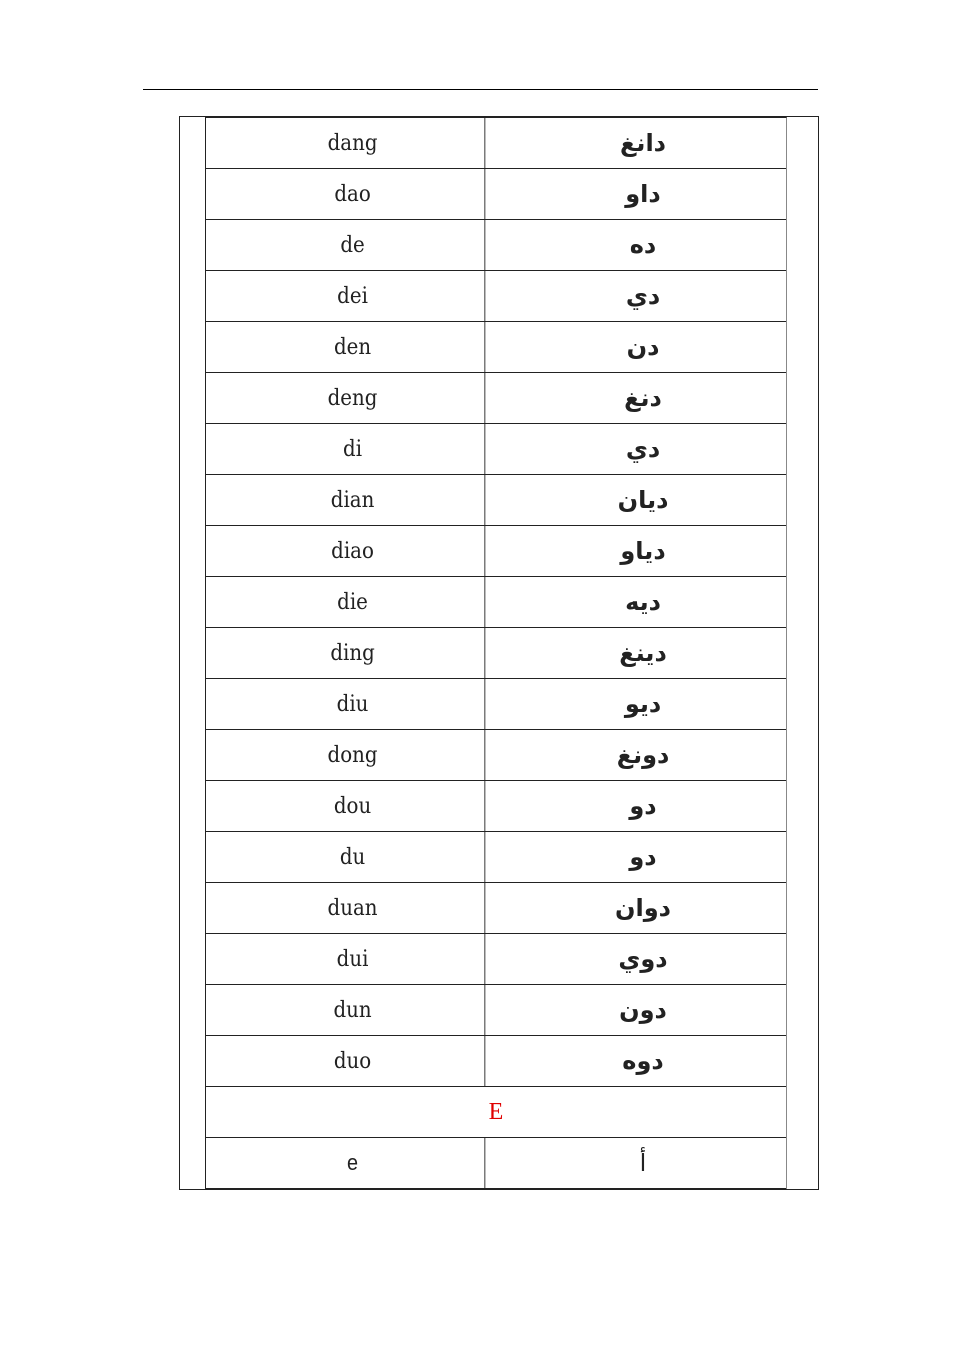  I want to click on table-row: dian ديان, so click(496, 500).